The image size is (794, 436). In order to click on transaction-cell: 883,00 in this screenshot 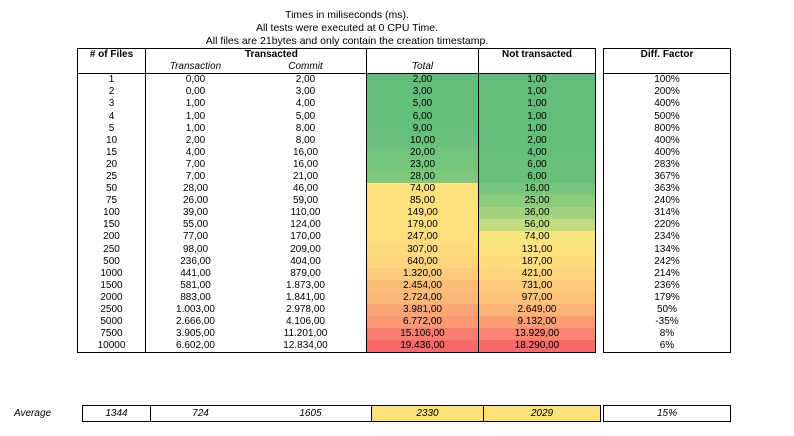, I will do `click(195, 297)`.